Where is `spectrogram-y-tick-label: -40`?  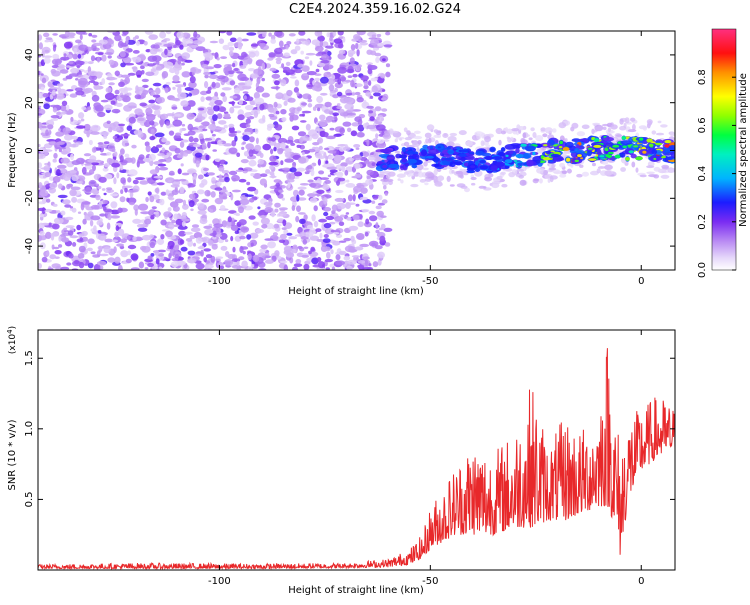
spectrogram-y-tick-label: -40 is located at coordinates (29, 246).